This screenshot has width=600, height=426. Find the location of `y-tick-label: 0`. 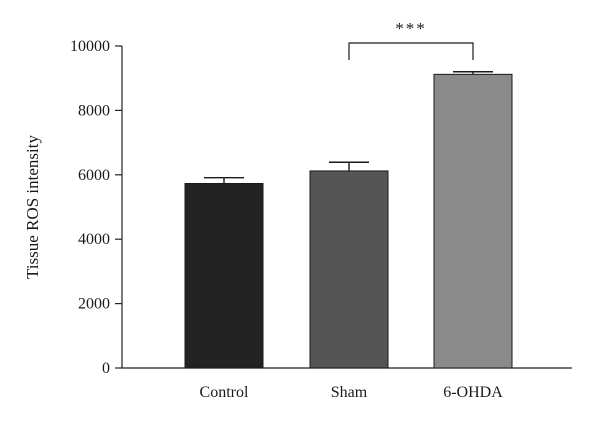

y-tick-label: 0 is located at coordinates (106, 368).